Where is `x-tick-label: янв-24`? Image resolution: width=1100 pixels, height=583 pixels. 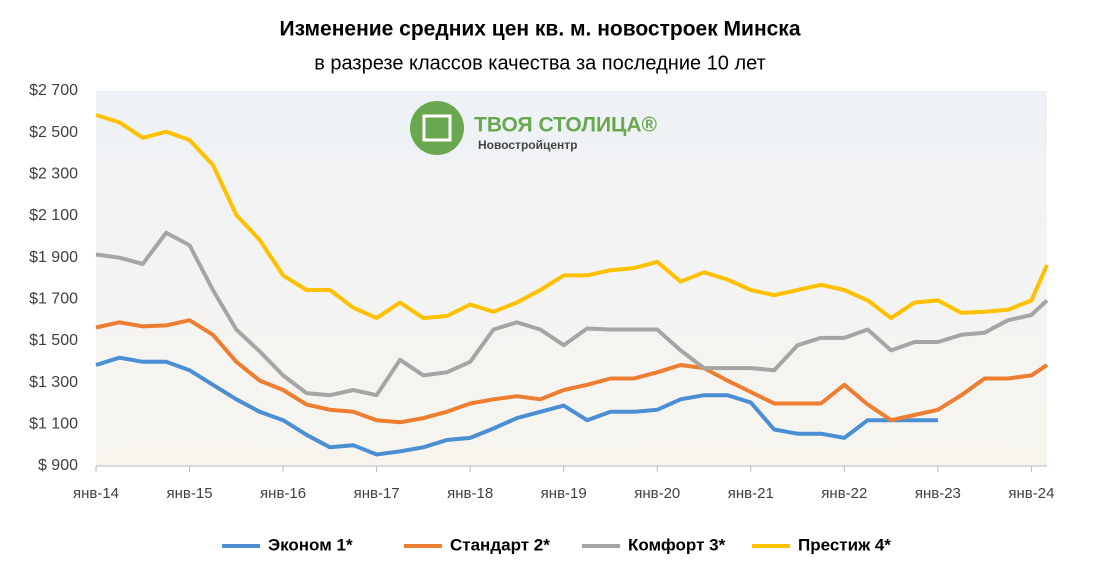
x-tick-label: янв-24 is located at coordinates (1031, 493).